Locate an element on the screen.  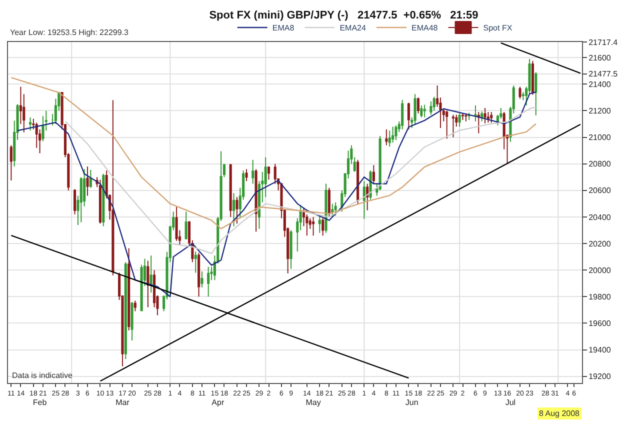
x2-tick-label: Feb is located at coordinates (40, 402).